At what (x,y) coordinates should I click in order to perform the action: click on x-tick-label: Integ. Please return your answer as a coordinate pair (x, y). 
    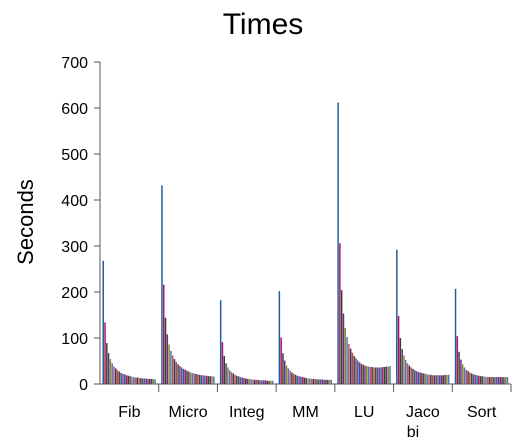
    Looking at the image, I should click on (247, 412).